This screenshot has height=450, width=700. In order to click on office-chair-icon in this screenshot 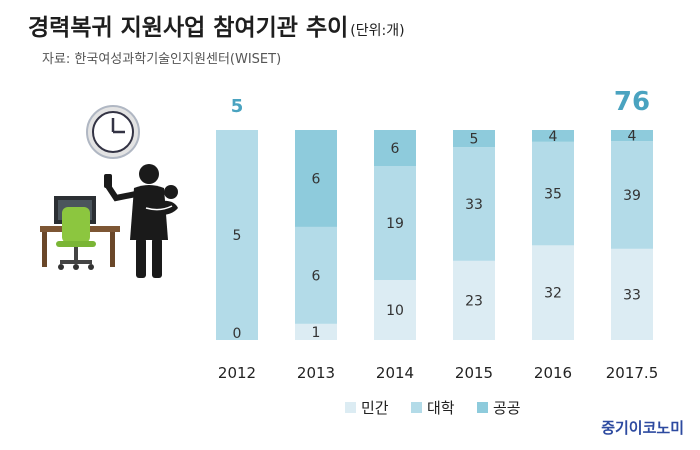, I will do `click(76, 238)`.